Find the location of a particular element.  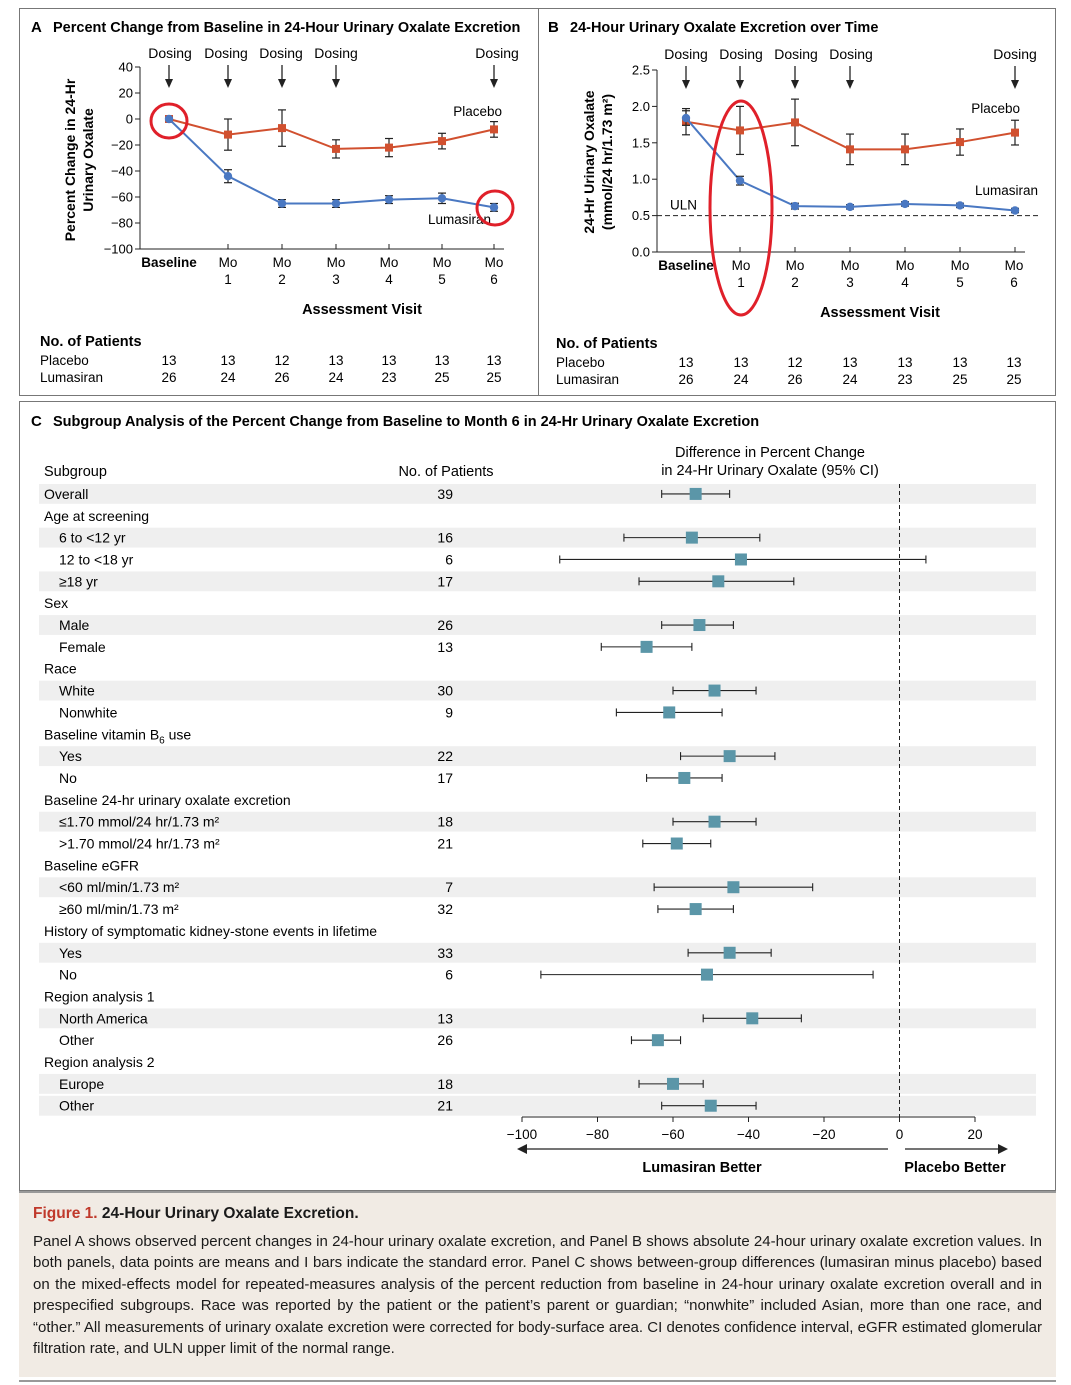

panel-a-patients-count: 23 is located at coordinates (388, 377).